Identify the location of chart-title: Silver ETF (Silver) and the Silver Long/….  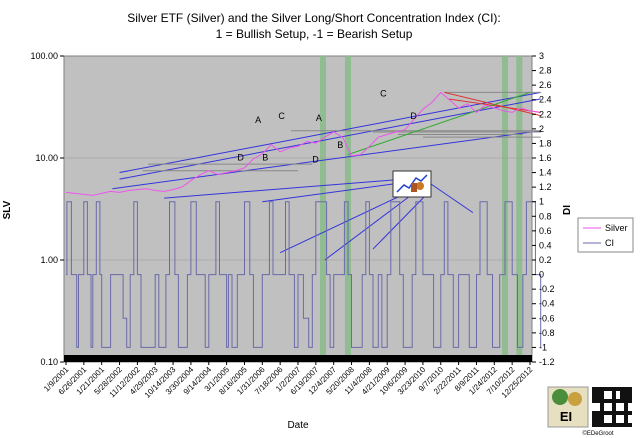
(314, 18).